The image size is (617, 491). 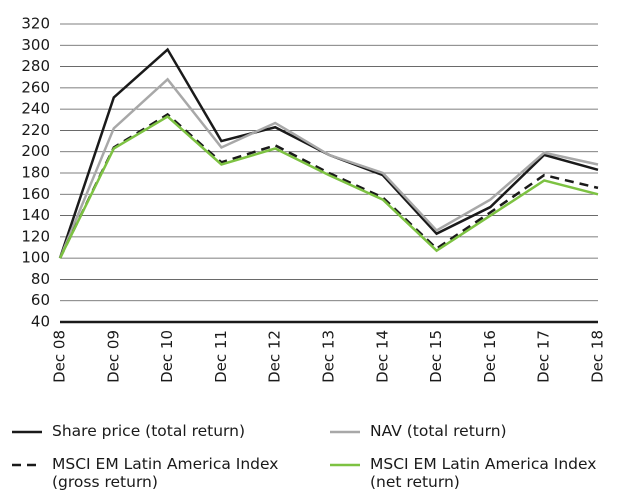 What do you see at coordinates (60, 356) in the screenshot?
I see `x-tick-label: Dec 08` at bounding box center [60, 356].